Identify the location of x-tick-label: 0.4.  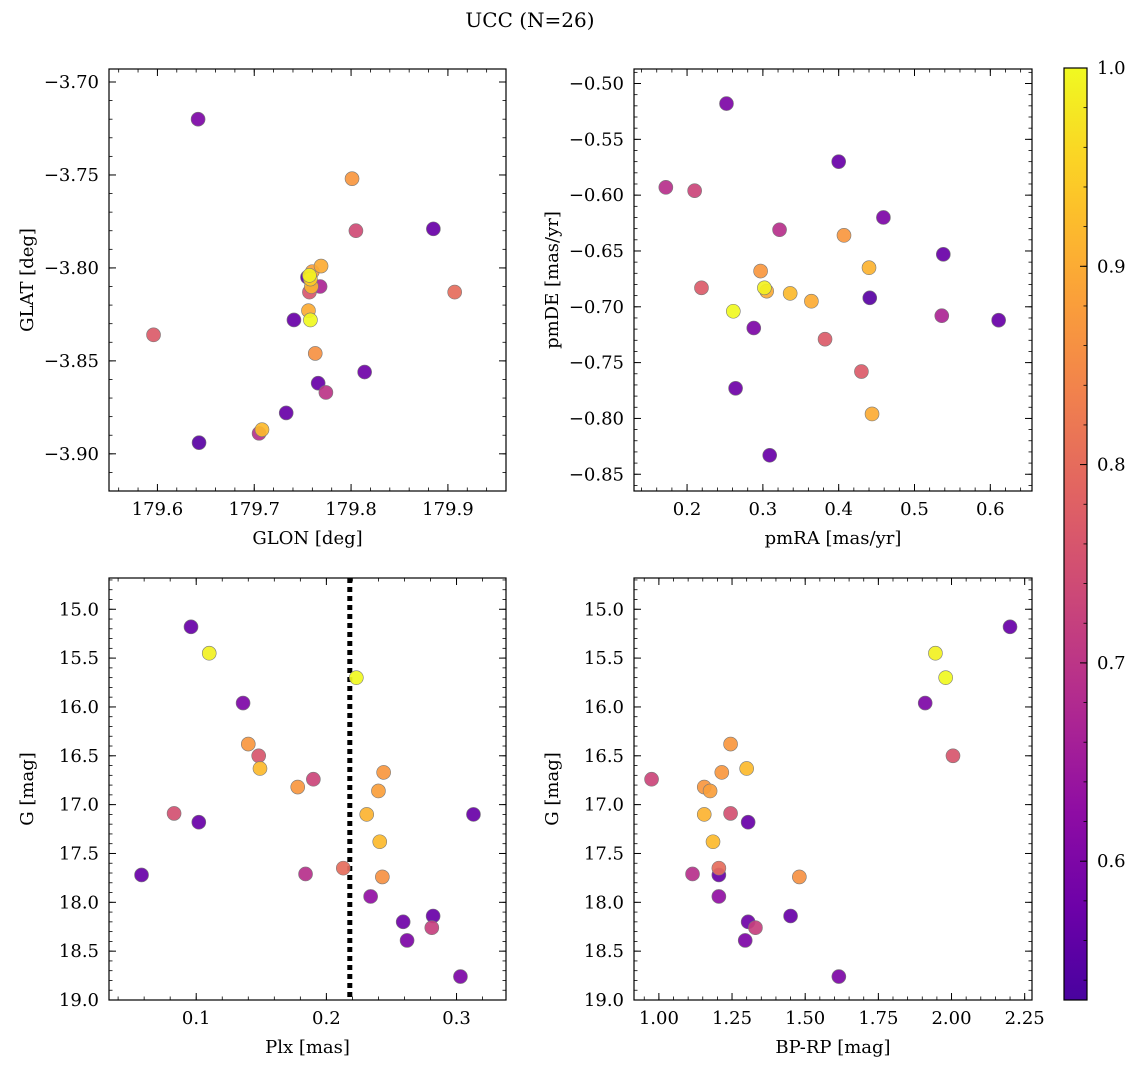
(838, 509).